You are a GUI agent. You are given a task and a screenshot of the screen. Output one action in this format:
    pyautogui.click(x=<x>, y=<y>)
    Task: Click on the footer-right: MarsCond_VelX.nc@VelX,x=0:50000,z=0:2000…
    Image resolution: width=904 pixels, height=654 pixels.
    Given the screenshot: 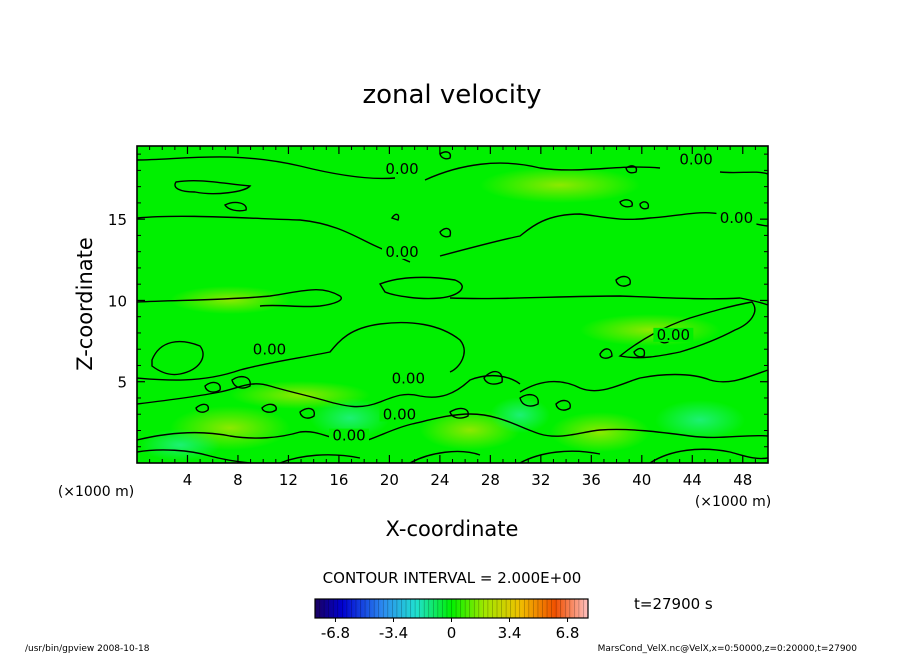 What is the action you would take?
    pyautogui.click(x=728, y=649)
    